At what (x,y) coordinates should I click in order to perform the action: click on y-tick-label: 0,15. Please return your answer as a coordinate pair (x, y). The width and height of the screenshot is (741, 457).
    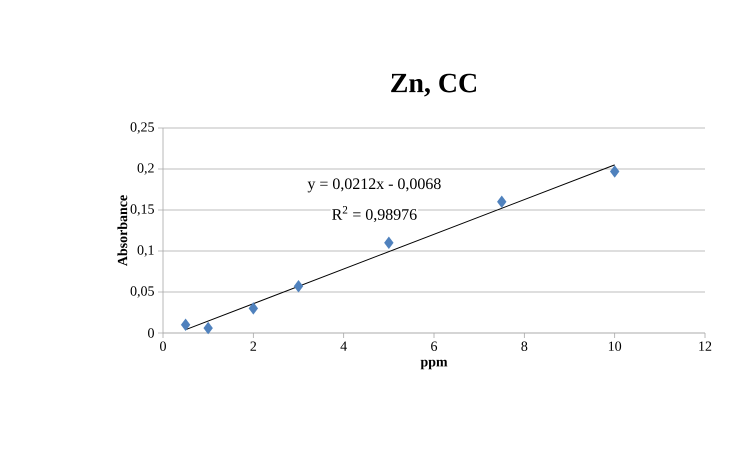
    Looking at the image, I should click on (142, 210).